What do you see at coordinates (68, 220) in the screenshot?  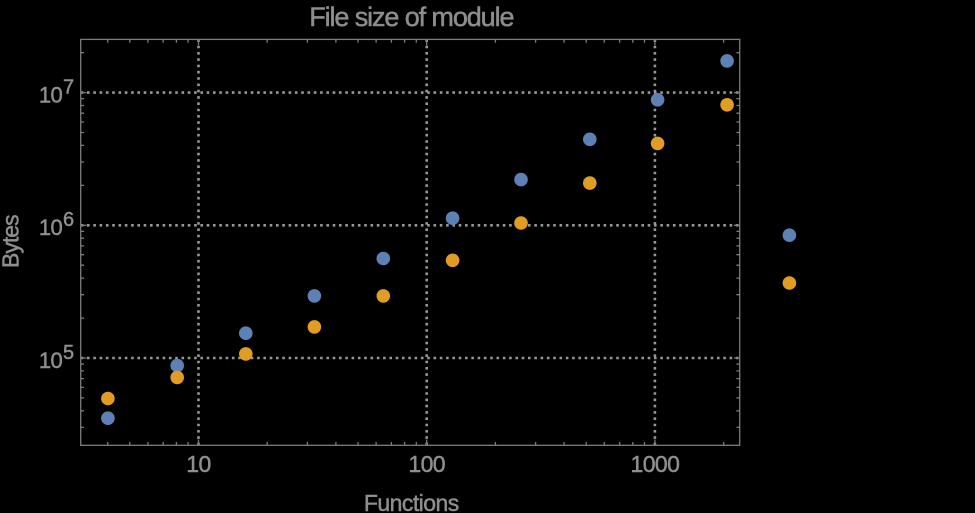 I see `svg-text: 6` at bounding box center [68, 220].